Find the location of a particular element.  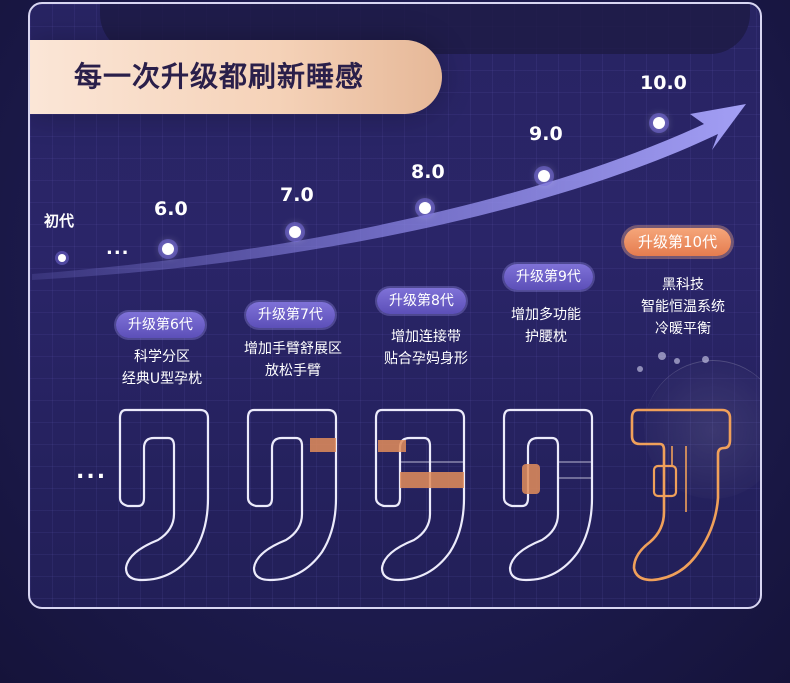

version-label-7: 7.0 is located at coordinates (297, 195).